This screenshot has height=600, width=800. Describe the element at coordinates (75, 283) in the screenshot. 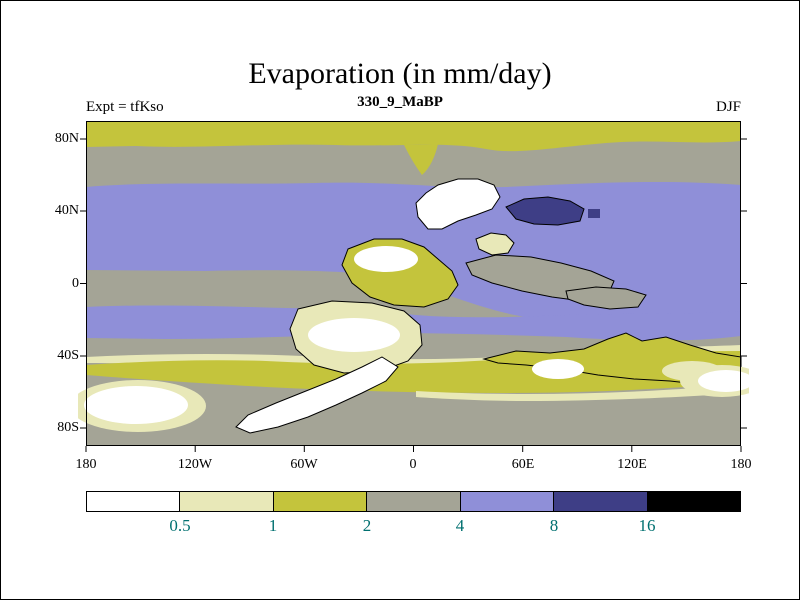

I see `lat-tick-0: 0` at that location.